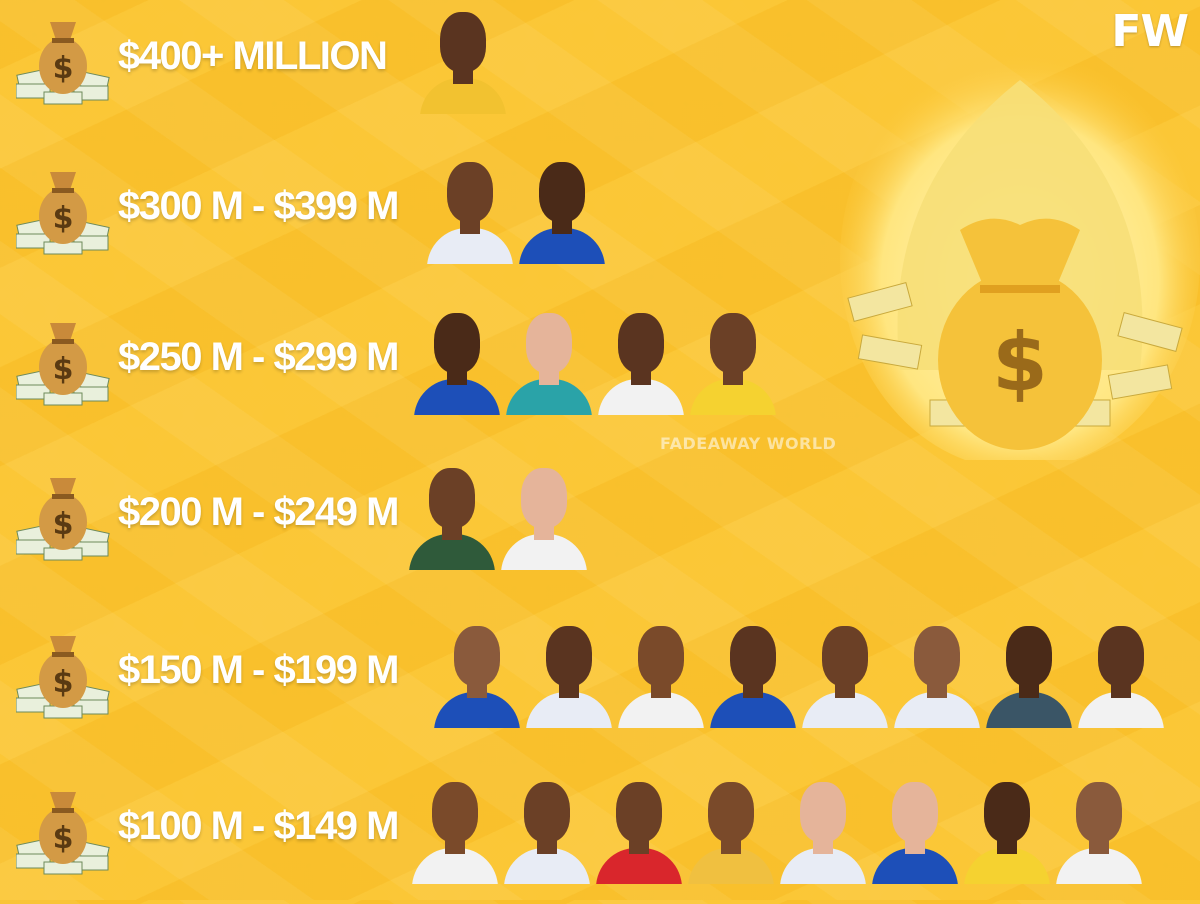 The height and width of the screenshot is (904, 1200). I want to click on tier-row: $ $150 M - $199 M, so click(600, 683).